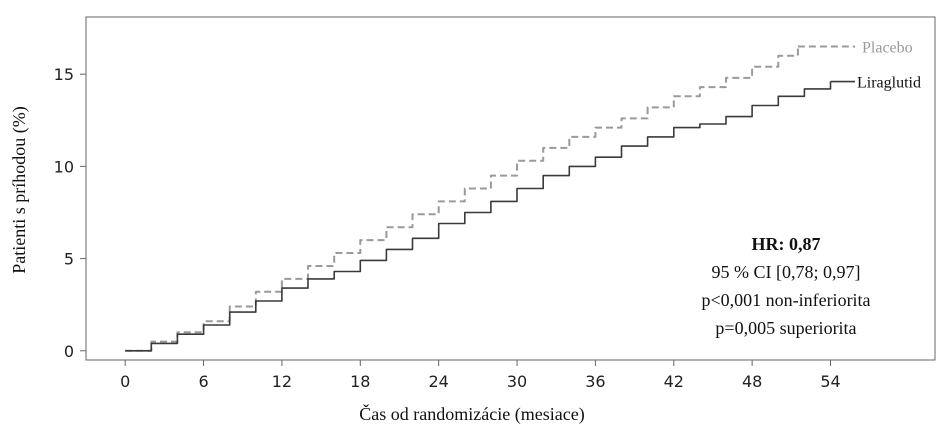 This screenshot has width=945, height=430. Describe the element at coordinates (64, 166) in the screenshot. I see `y-tick-label: 10` at that location.